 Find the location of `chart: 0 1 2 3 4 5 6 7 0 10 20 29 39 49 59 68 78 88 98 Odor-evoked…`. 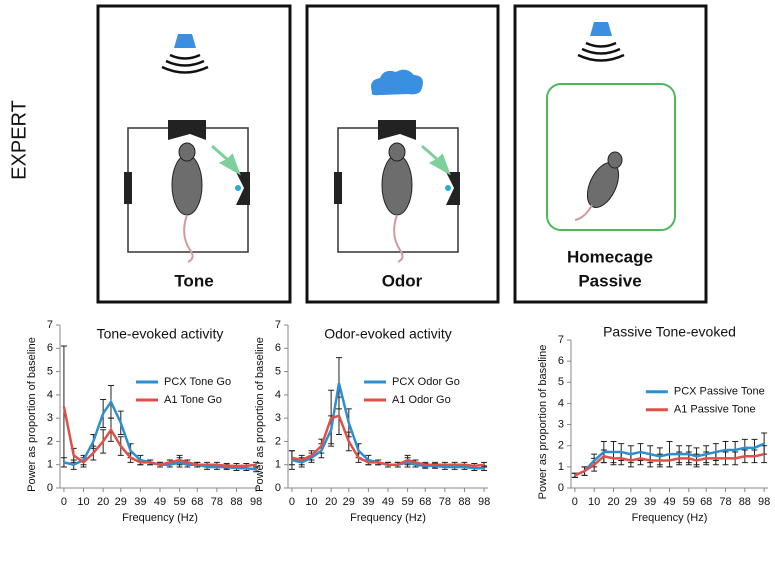

chart: 0 1 2 3 4 5 6 7 0 10 20 29 39 49 59 68 78 88 98 Odor-evoked… is located at coordinates (372, 421).